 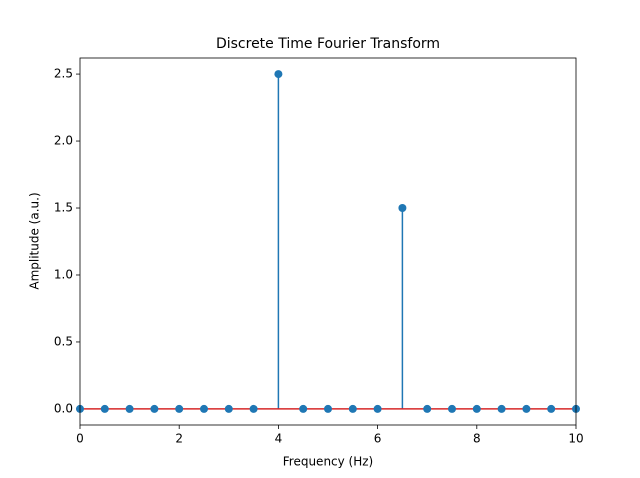 I want to click on y-tick-label: 1.5, so click(x=63, y=208).